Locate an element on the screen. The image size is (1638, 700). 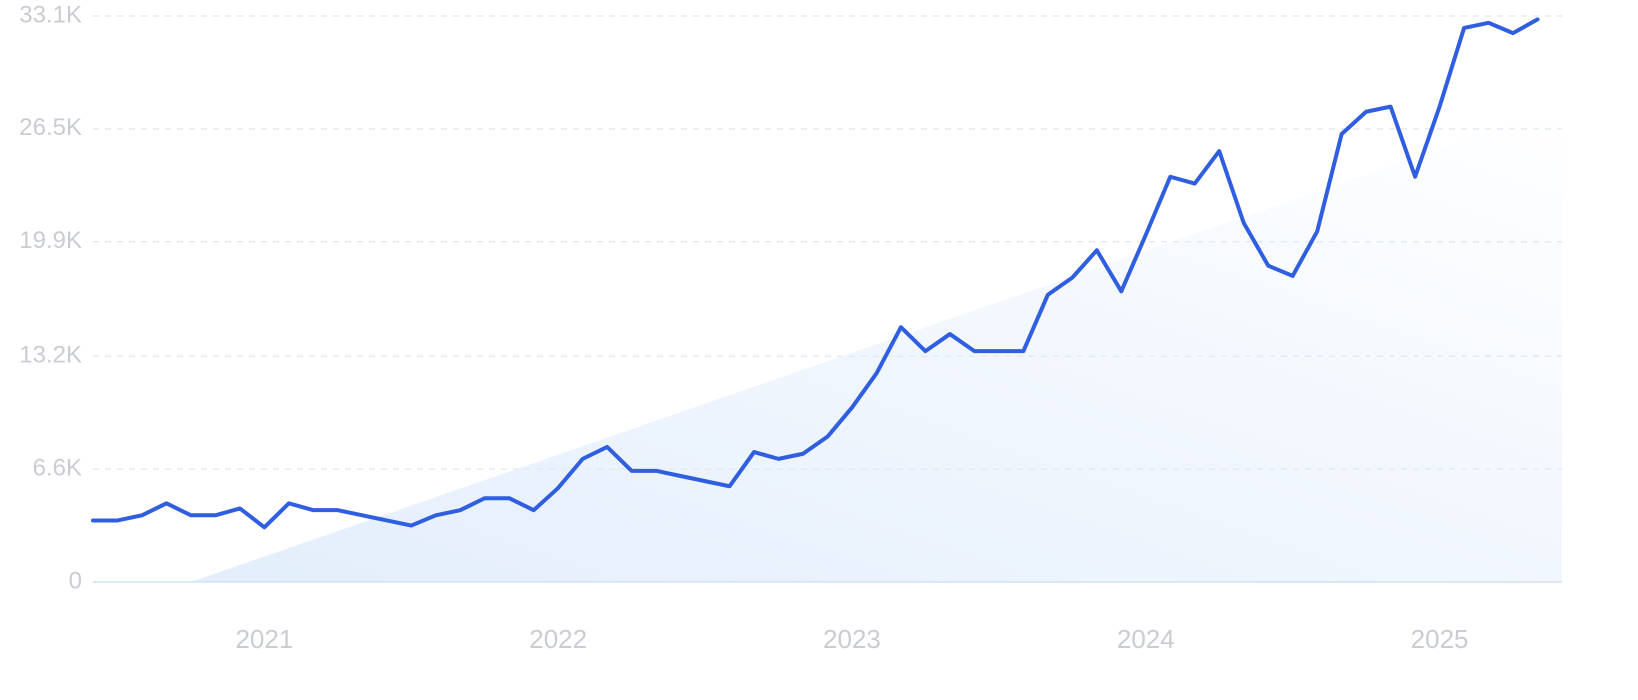
x-tick-label: 2022 is located at coordinates (558, 639).